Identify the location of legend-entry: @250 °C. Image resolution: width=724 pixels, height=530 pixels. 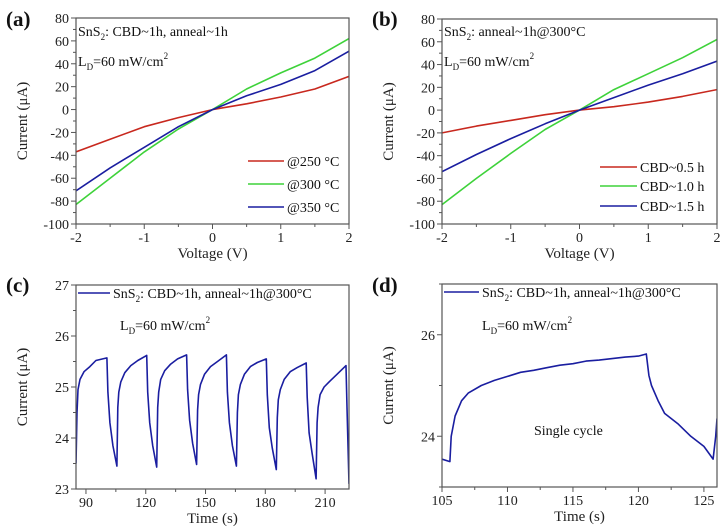
(313, 162).